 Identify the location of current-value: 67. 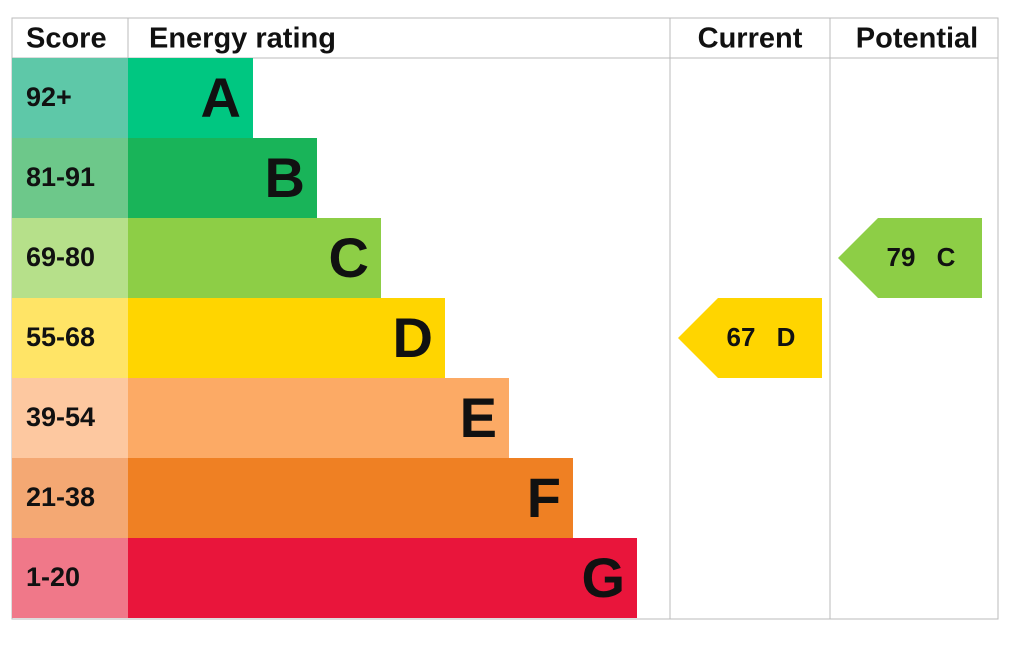
(741, 337).